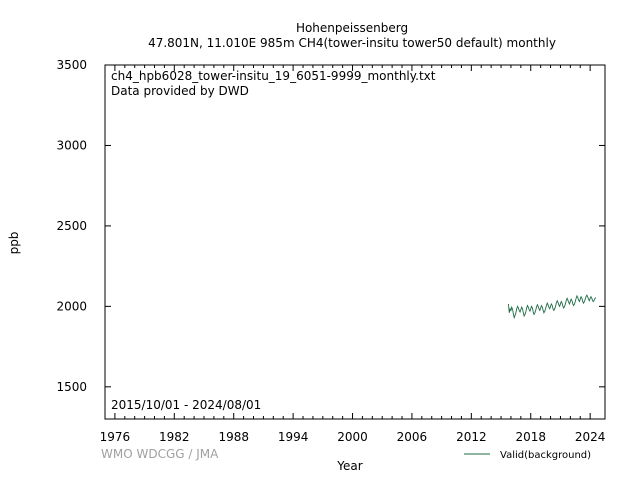 The image size is (640, 480). Describe the element at coordinates (349, 466) in the screenshot. I see `x-axis-label: Year` at that location.